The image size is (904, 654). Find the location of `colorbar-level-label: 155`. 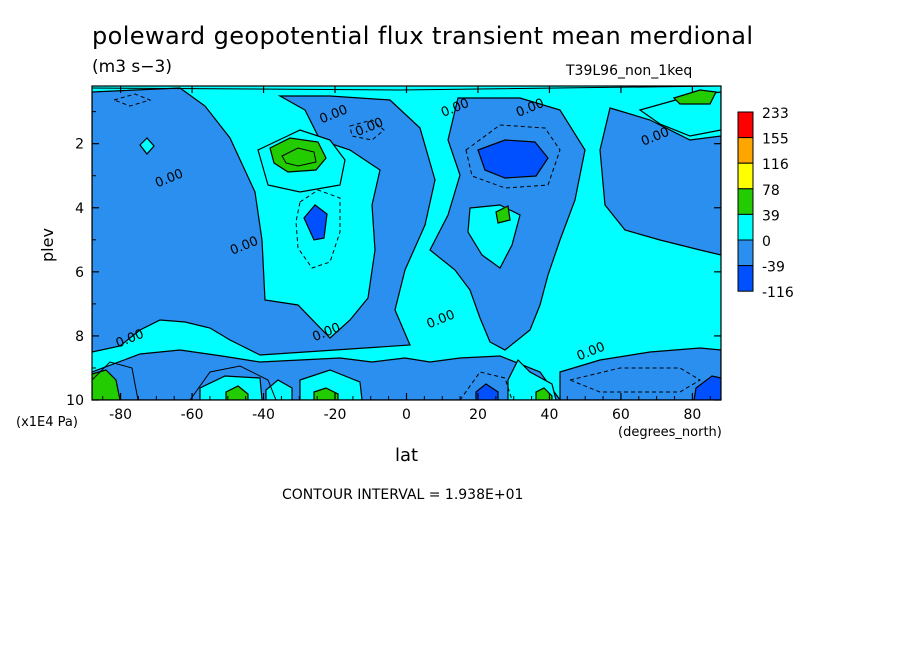

colorbar-level-label: 155 is located at coordinates (775, 140).